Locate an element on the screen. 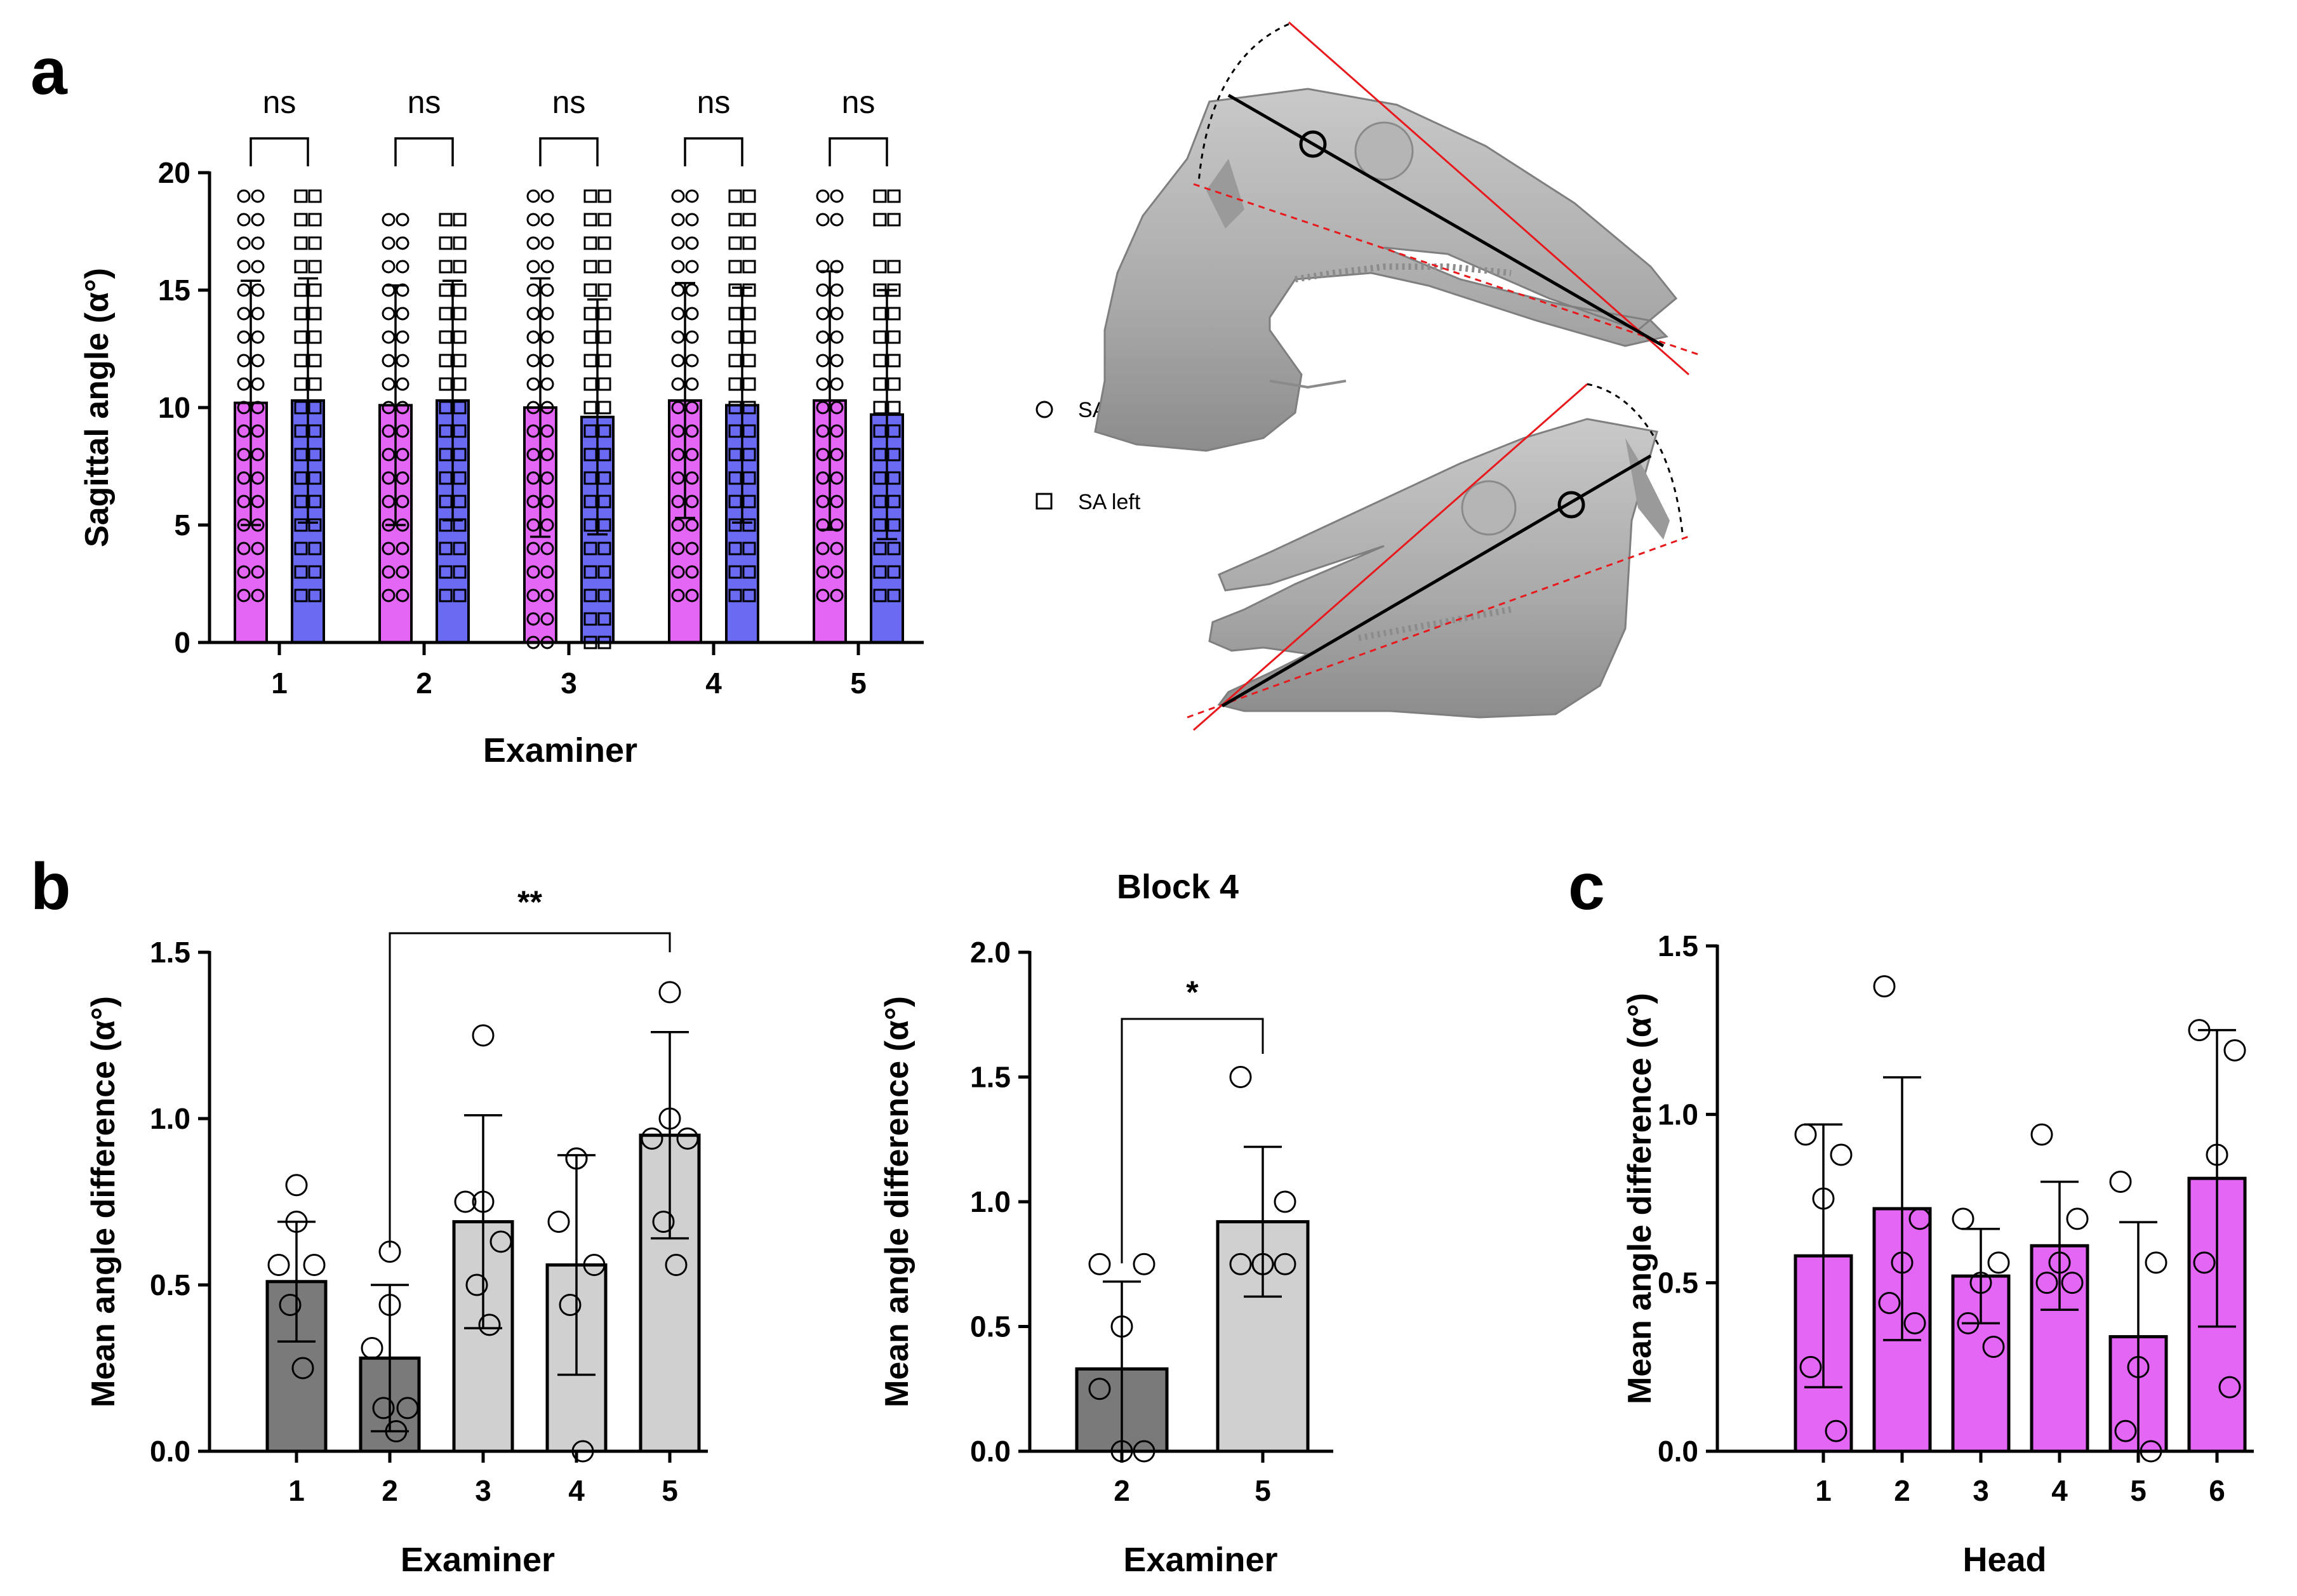 The image size is (2297, 1596). skull-orbit-top is located at coordinates (1225, 194).